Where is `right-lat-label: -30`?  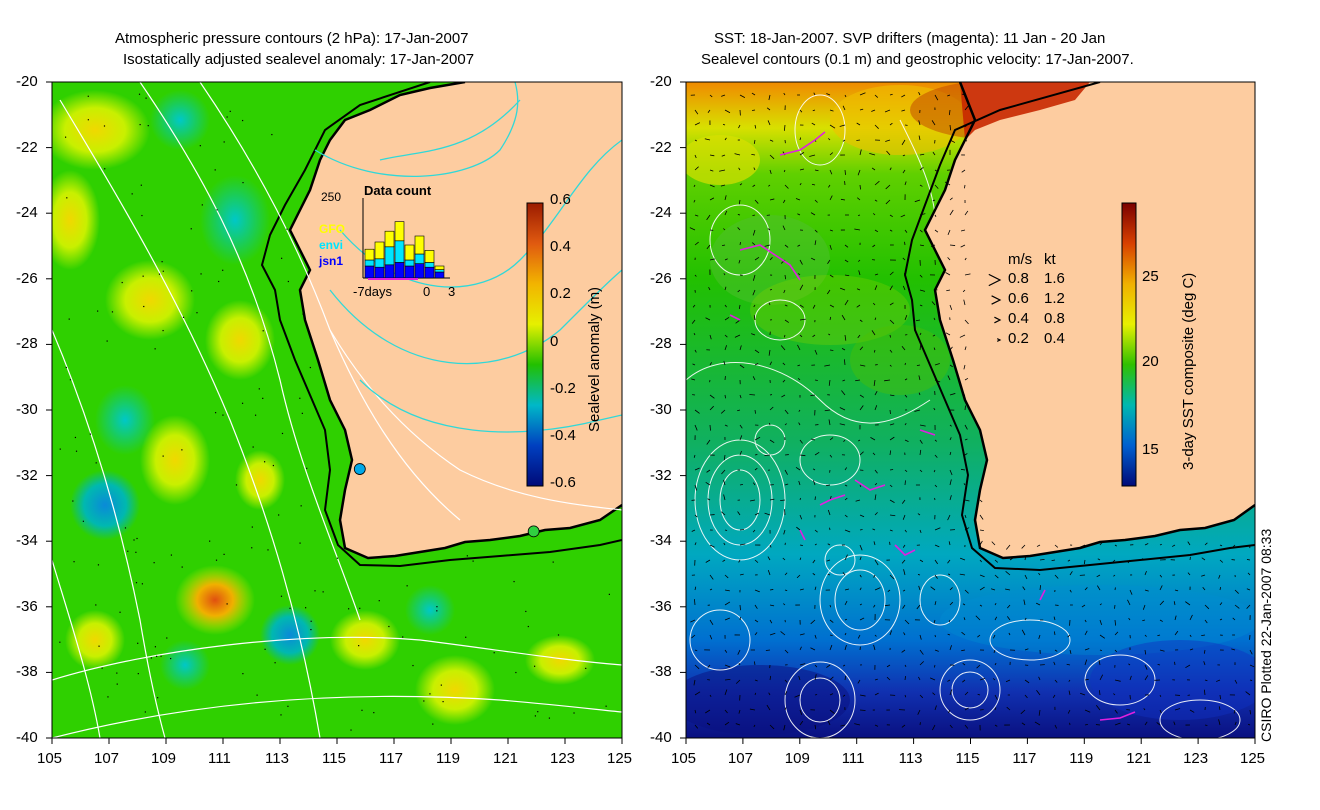 right-lat-label: -30 is located at coordinates (661, 409).